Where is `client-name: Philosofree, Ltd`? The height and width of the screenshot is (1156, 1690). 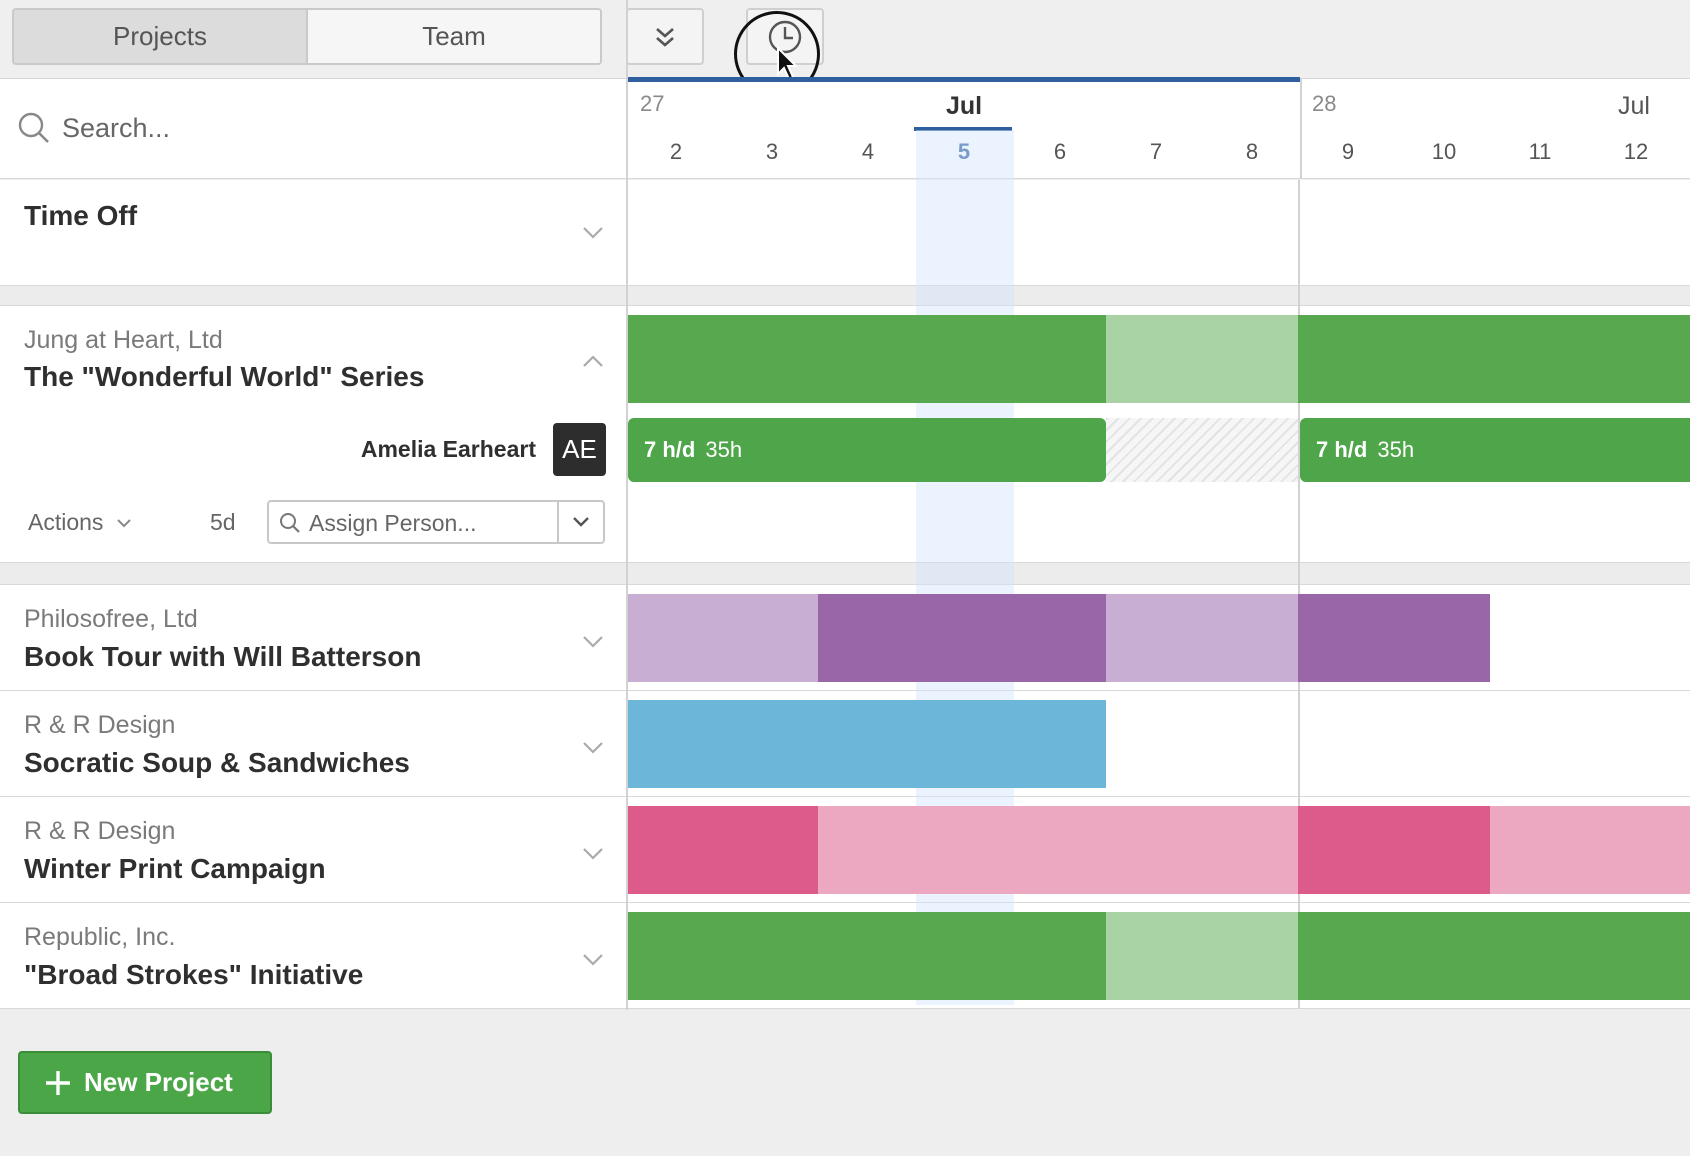 client-name: Philosofree, Ltd is located at coordinates (111, 619).